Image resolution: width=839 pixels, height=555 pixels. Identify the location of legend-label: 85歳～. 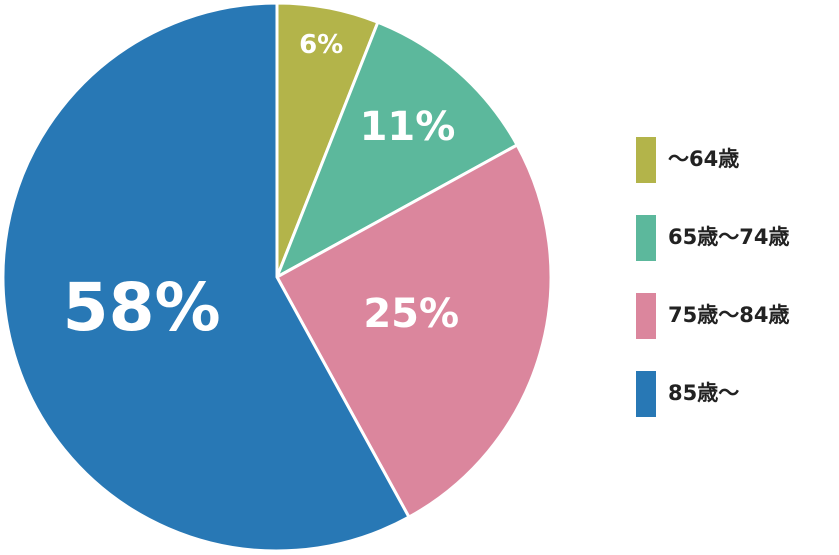
(703, 393).